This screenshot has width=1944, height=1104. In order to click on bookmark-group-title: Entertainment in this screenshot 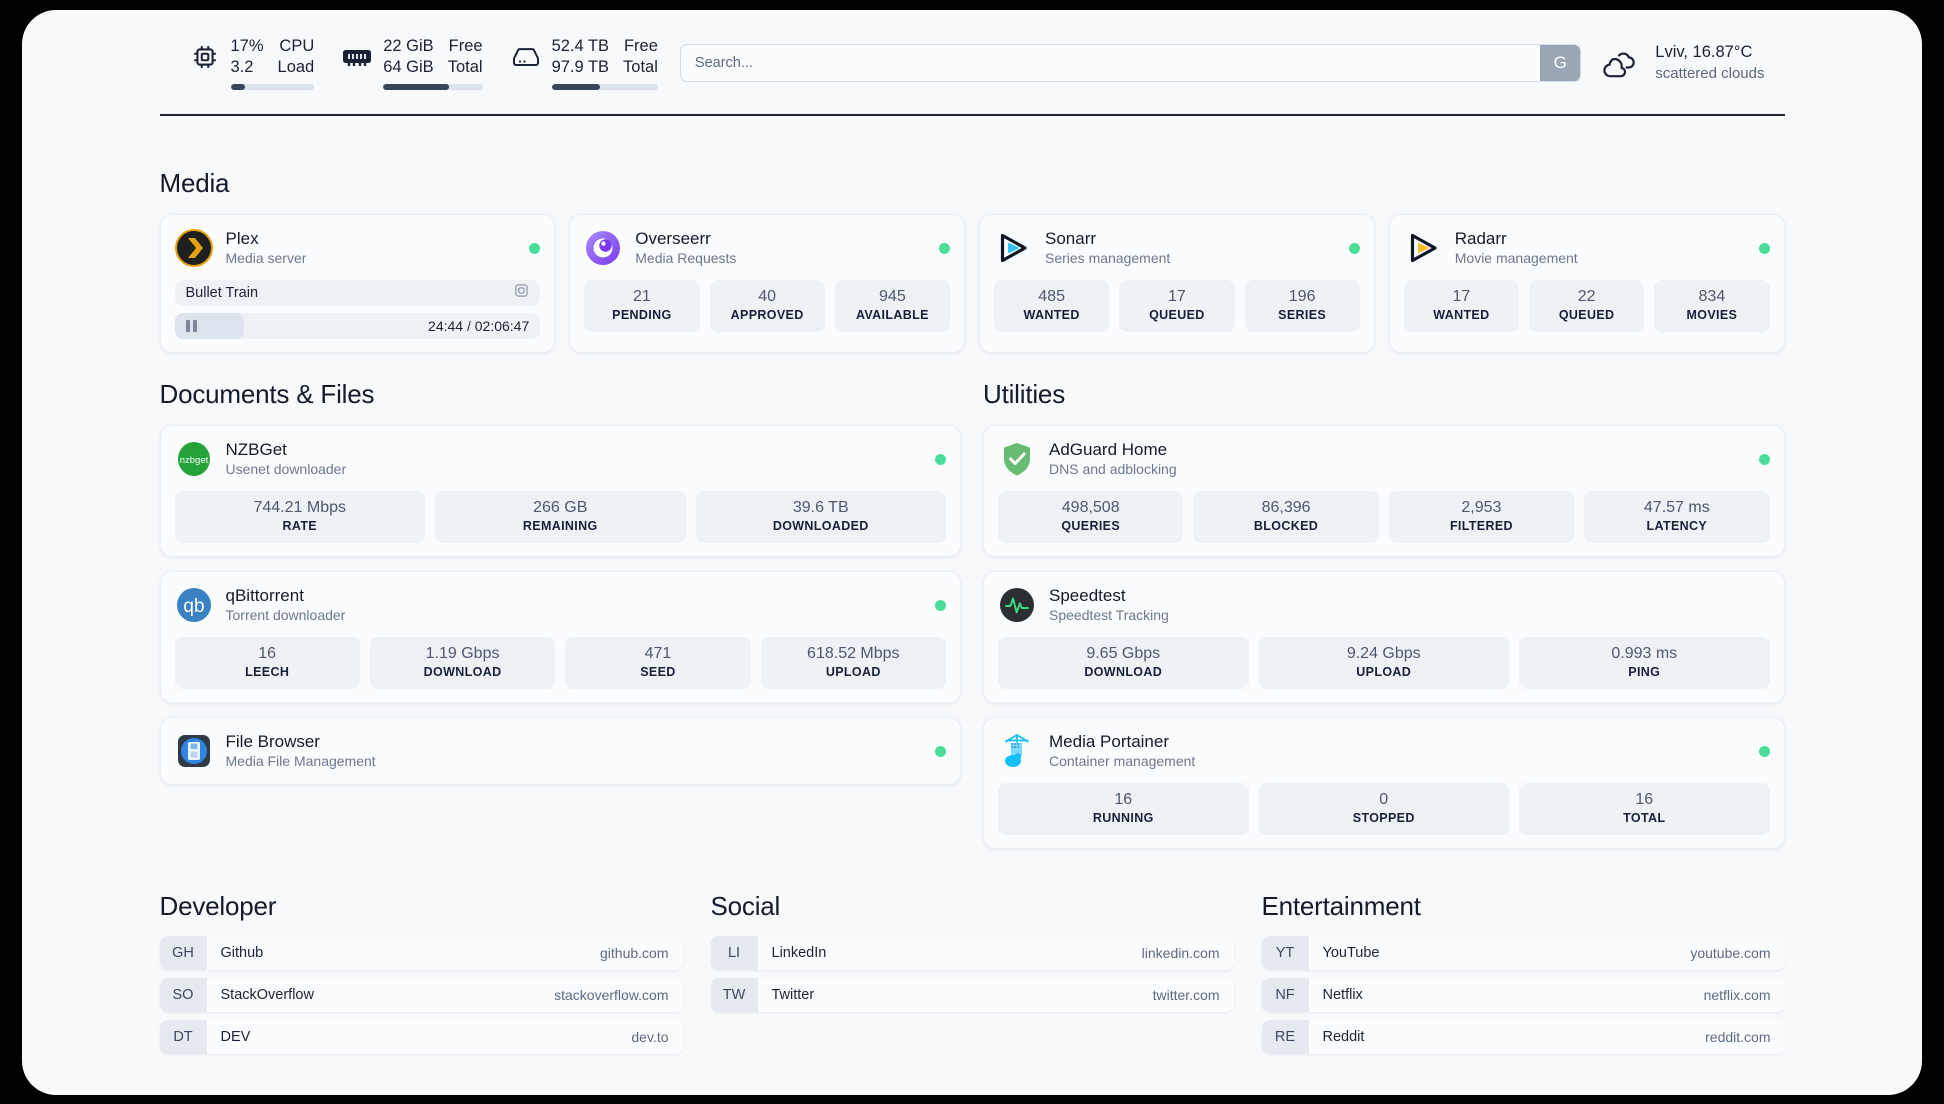, I will do `click(1341, 906)`.